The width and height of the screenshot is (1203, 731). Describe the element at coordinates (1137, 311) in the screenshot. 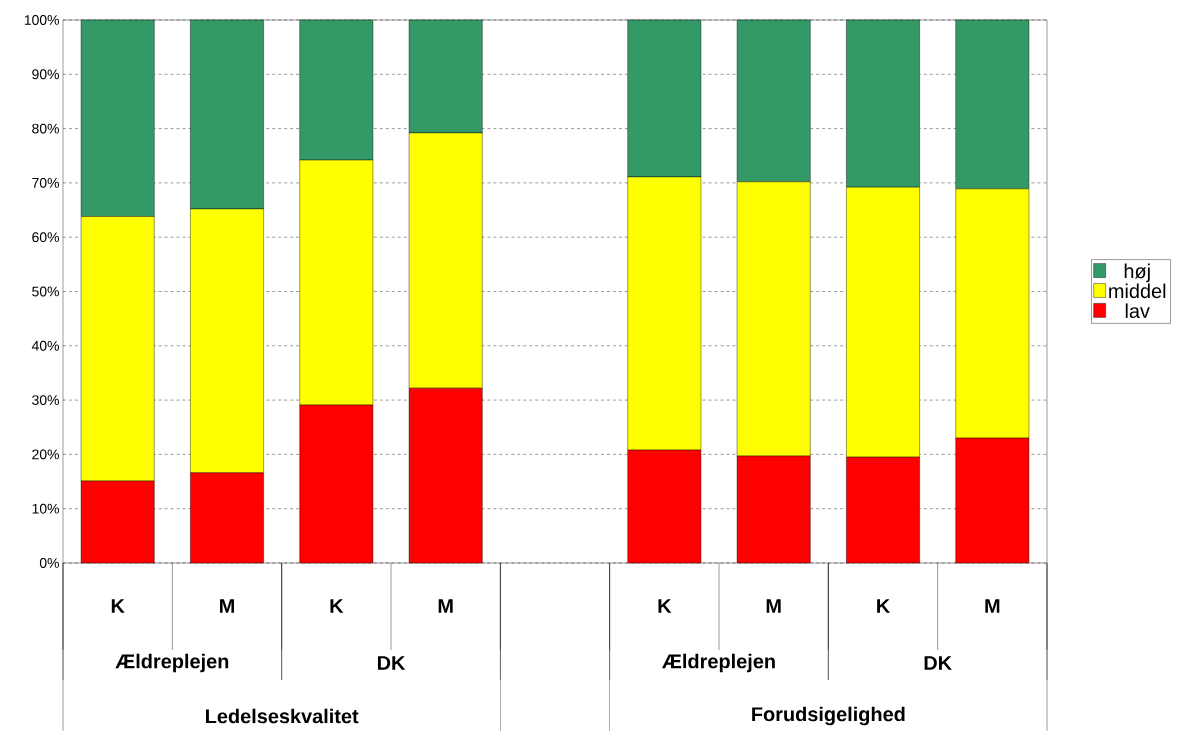

I see `legend-label: lav` at that location.